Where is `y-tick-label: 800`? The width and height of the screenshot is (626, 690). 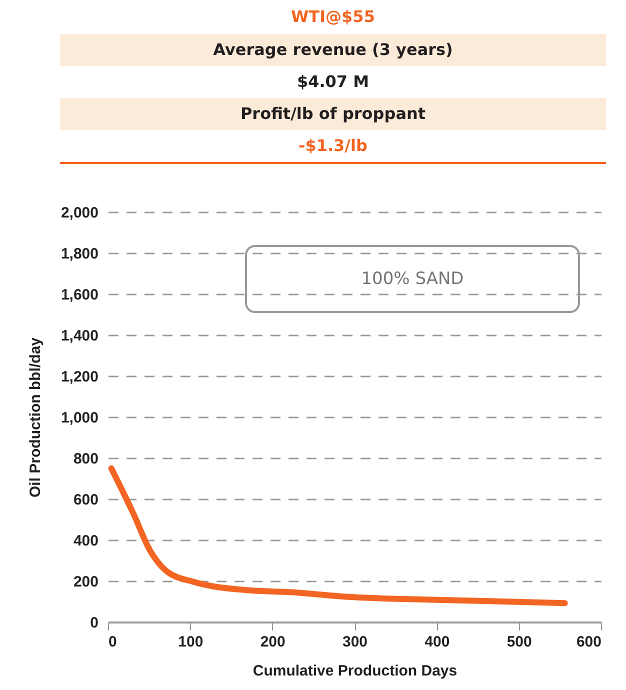
y-tick-label: 800 is located at coordinates (85, 459).